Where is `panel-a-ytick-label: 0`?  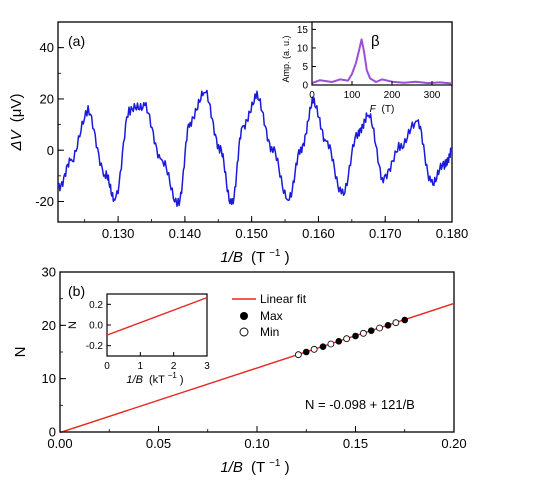
panel-a-ytick-label: 0 is located at coordinates (50, 150).